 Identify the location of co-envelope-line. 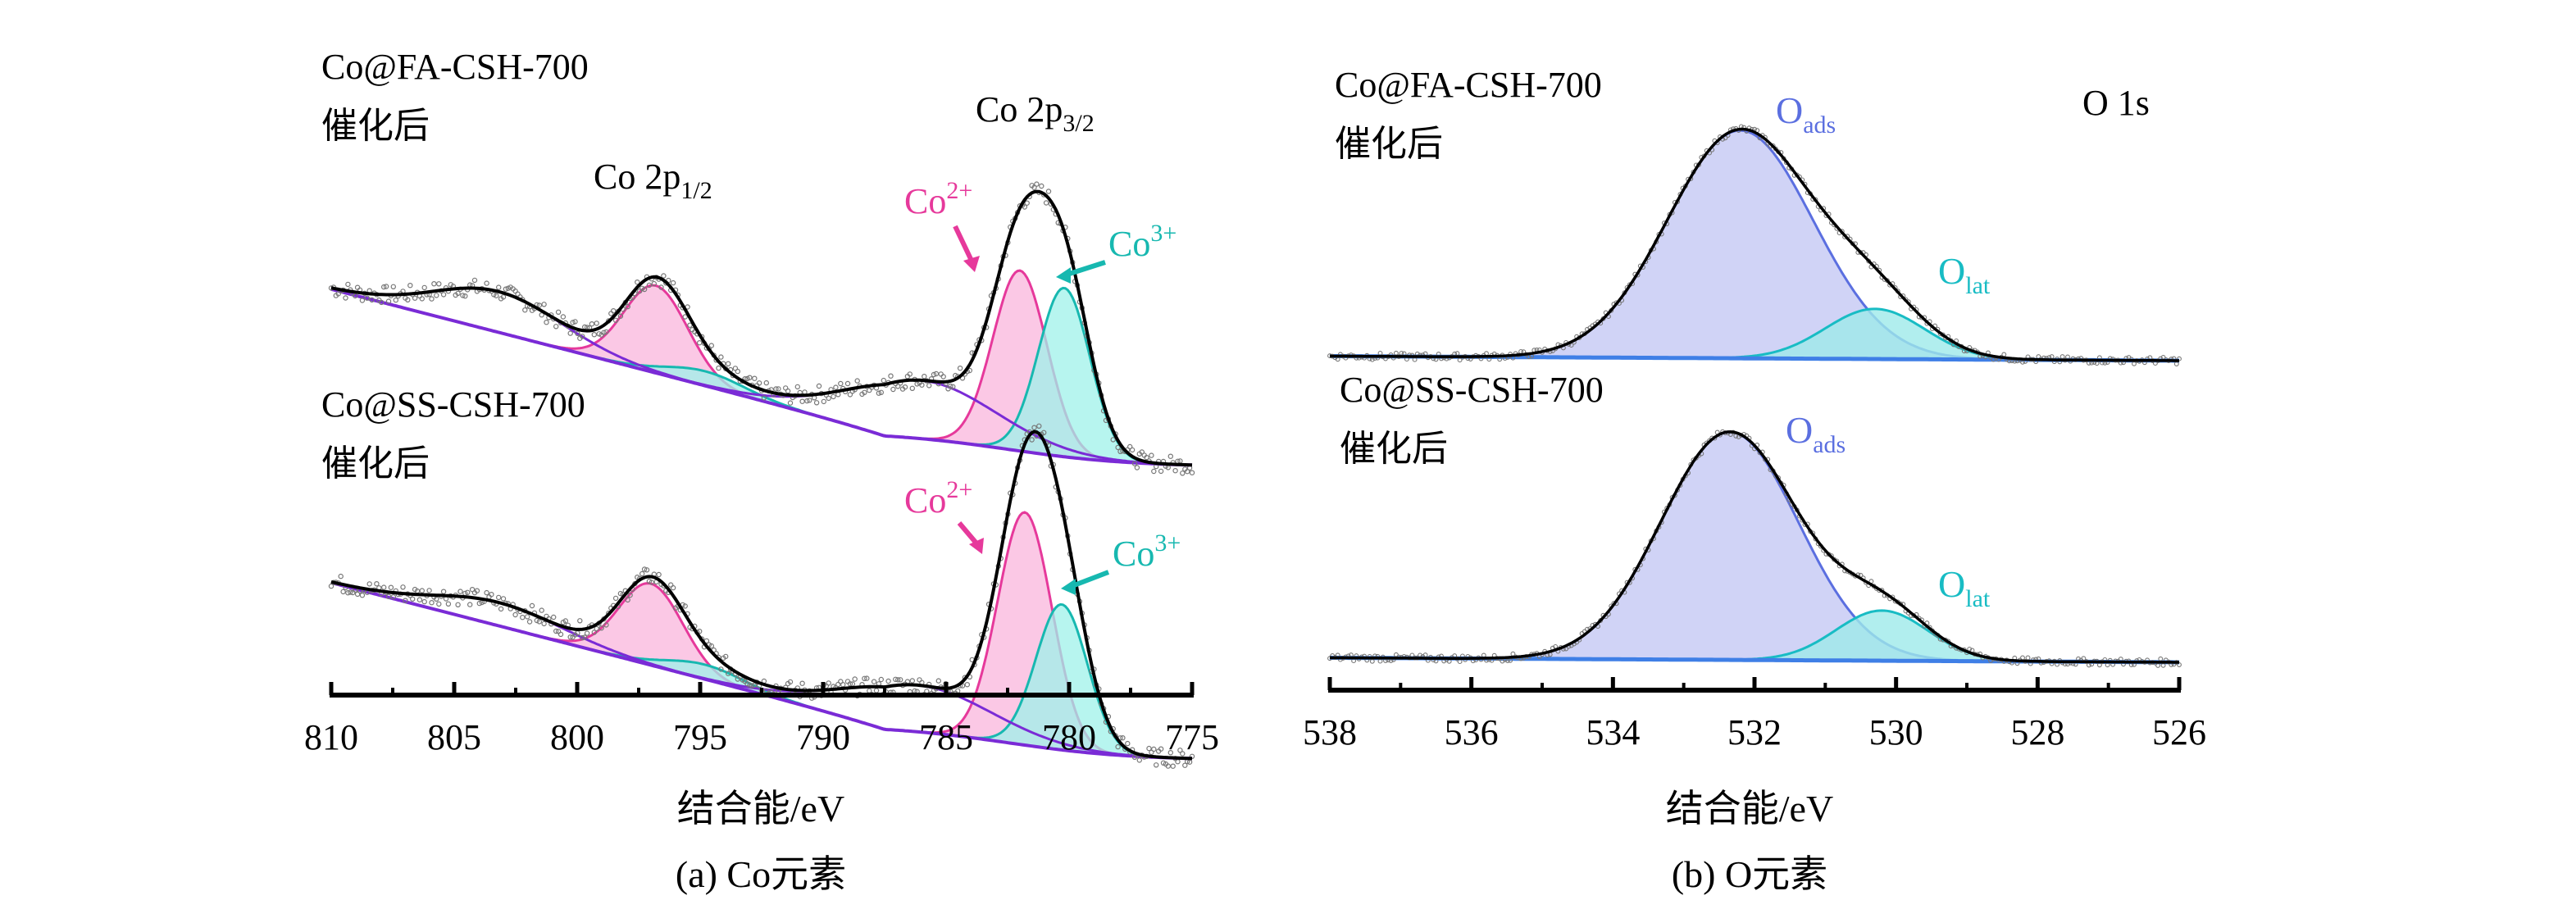
(761, 595).